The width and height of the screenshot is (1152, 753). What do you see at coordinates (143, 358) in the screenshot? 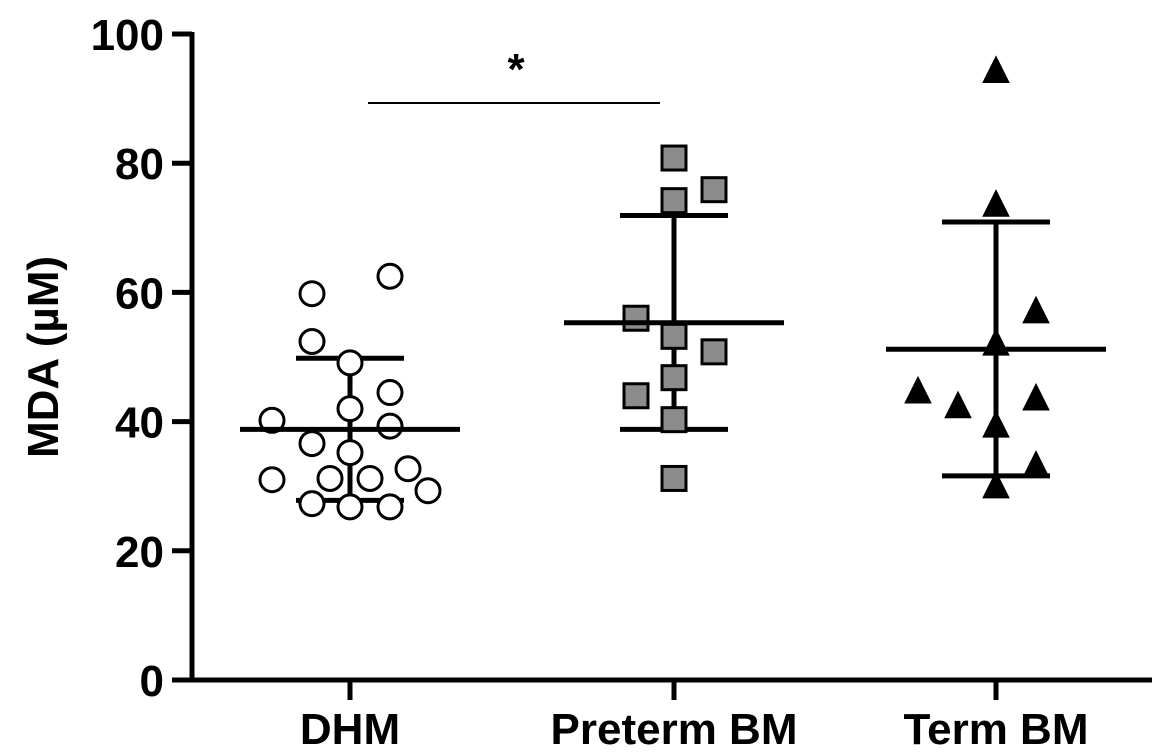
I see `y-axis: 0 20 40 60 80 100` at bounding box center [143, 358].